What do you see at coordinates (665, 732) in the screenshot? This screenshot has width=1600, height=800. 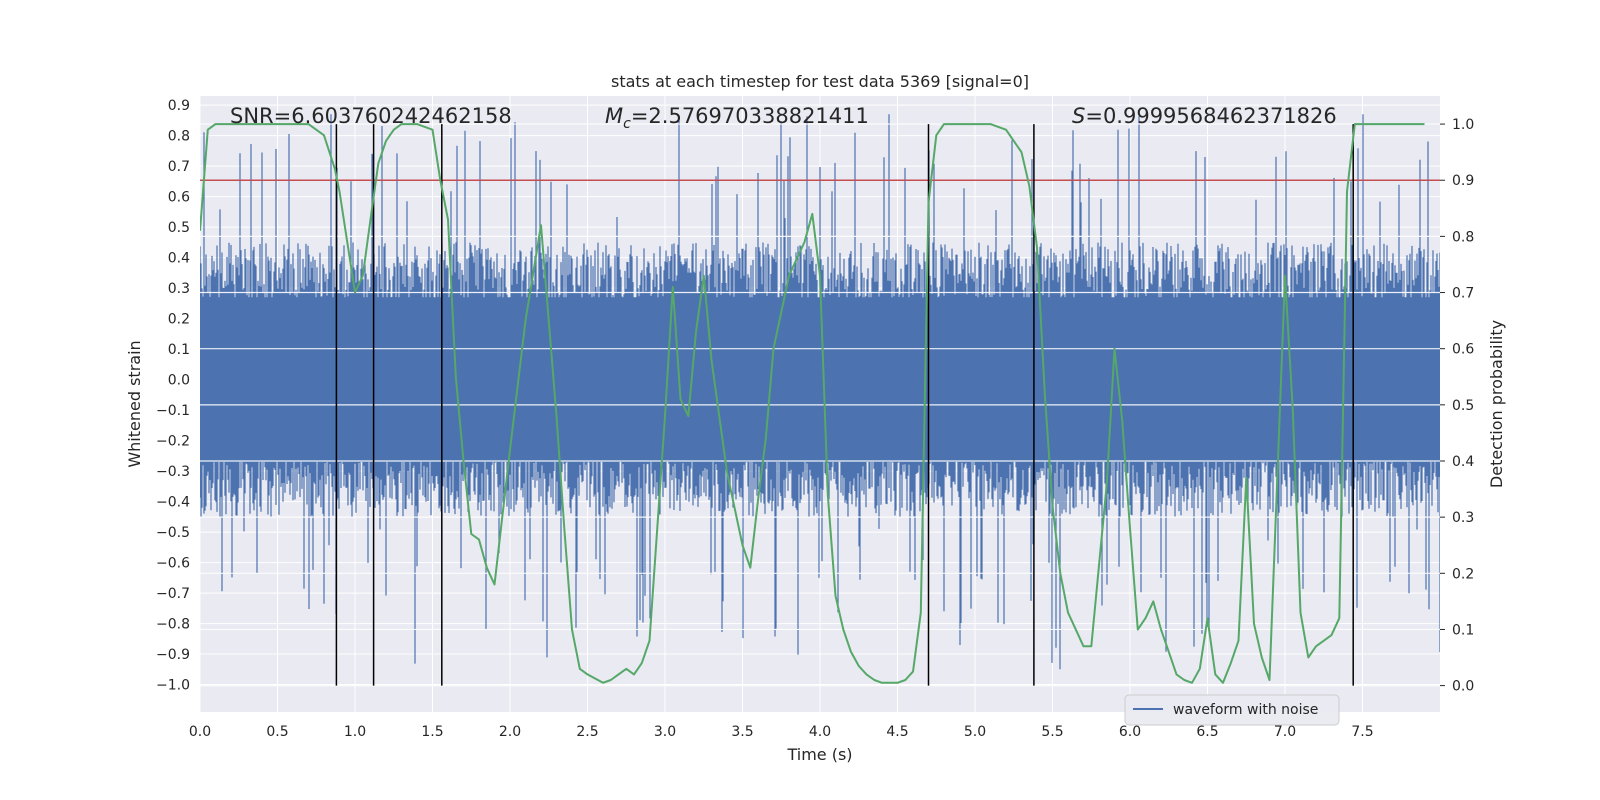 I see `x-tick-label: 3.0` at bounding box center [665, 732].